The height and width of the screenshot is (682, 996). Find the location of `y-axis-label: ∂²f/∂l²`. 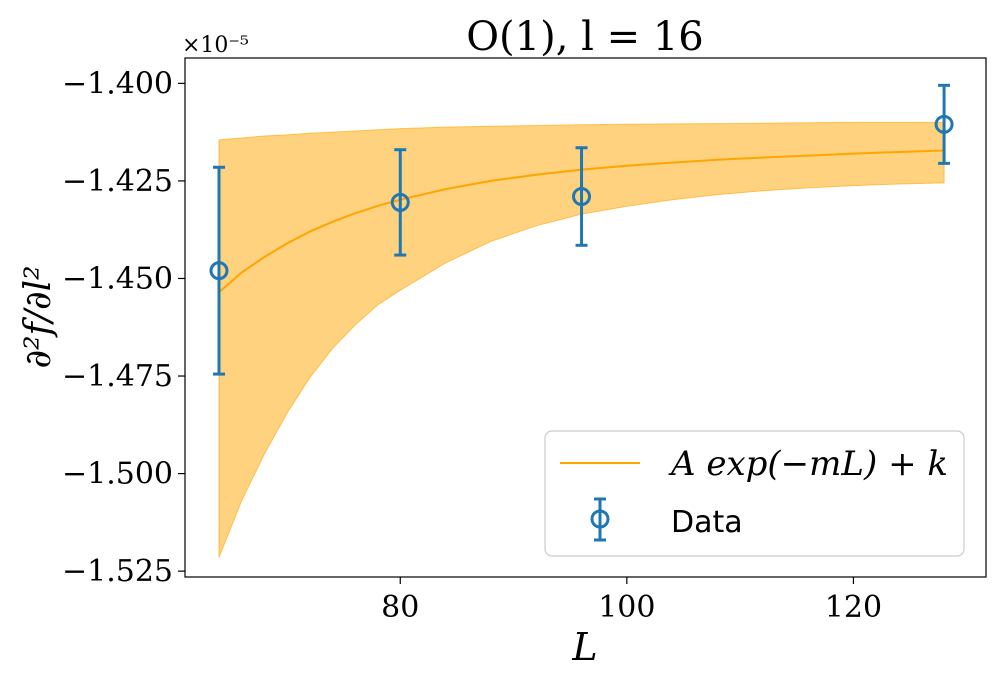

y-axis-label: ∂²f/∂l² is located at coordinates (38, 316).